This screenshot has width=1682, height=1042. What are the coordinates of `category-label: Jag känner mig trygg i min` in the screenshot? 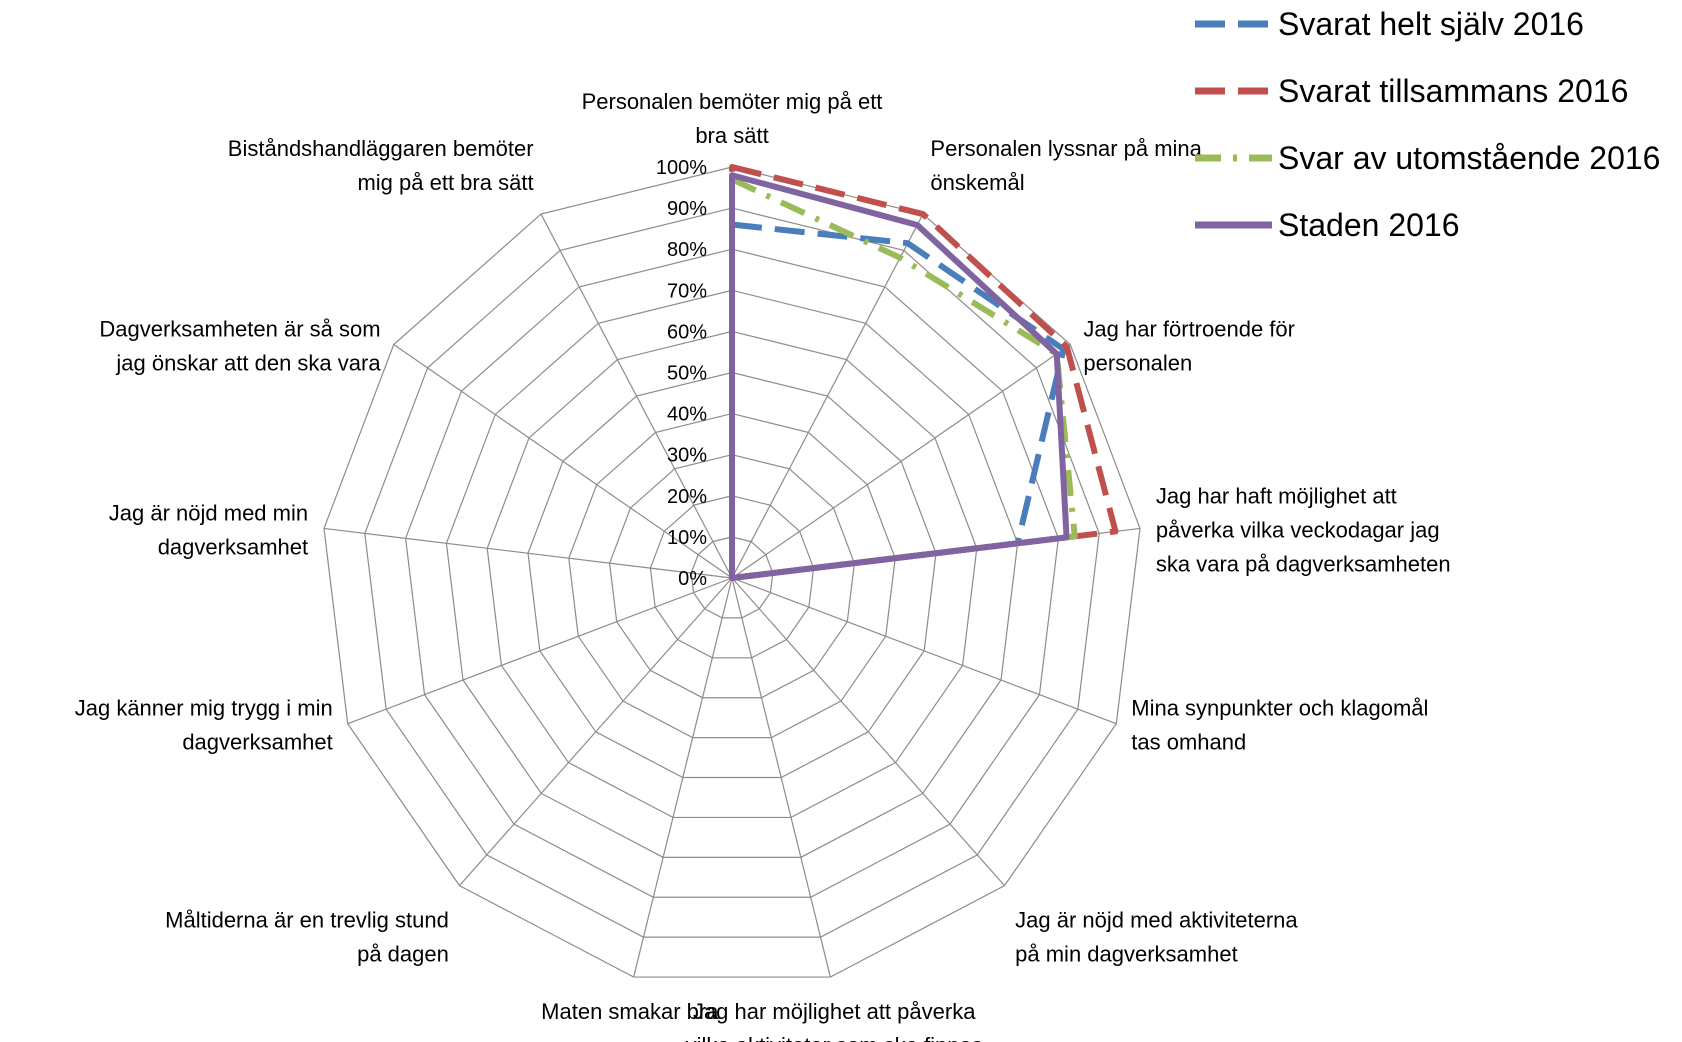 It's located at (204, 708).